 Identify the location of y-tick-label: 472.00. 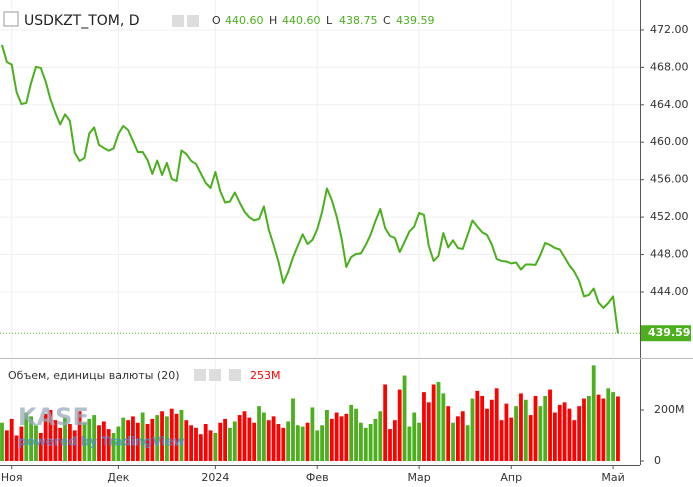
(669, 29).